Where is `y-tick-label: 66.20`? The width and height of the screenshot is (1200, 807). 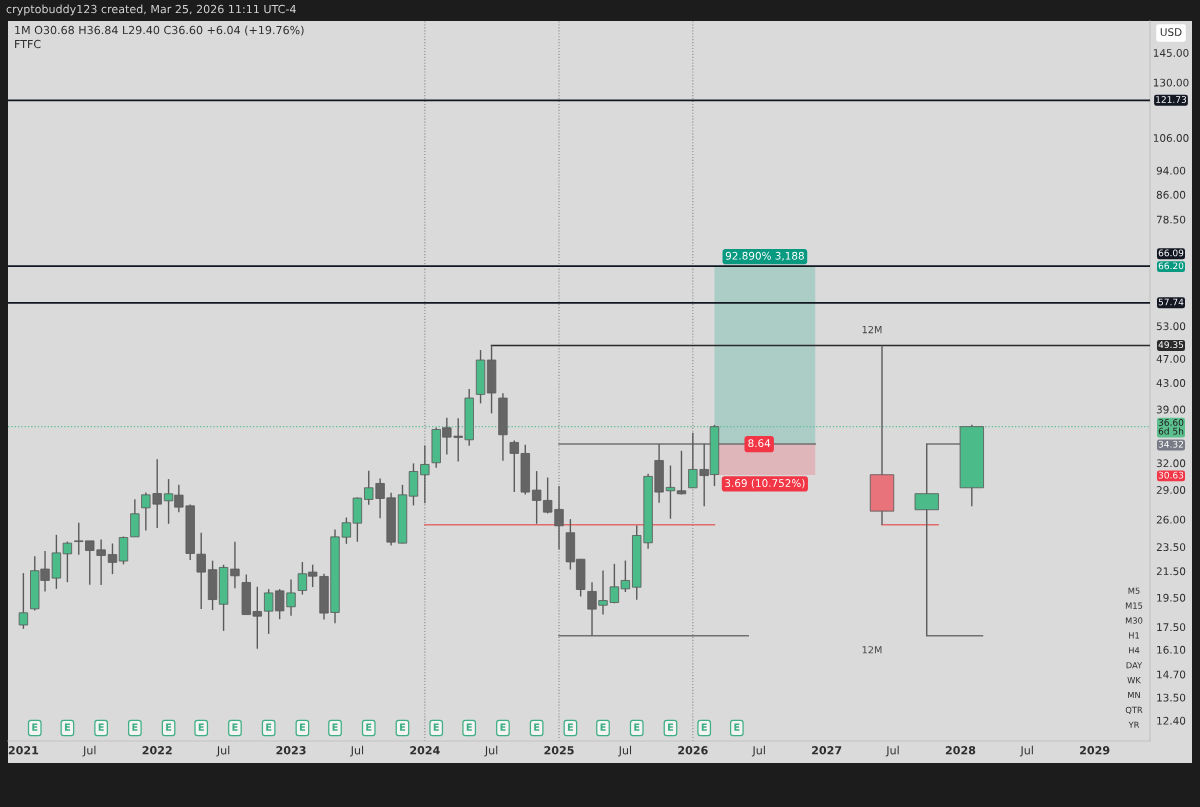
y-tick-label: 66.20 is located at coordinates (1171, 266).